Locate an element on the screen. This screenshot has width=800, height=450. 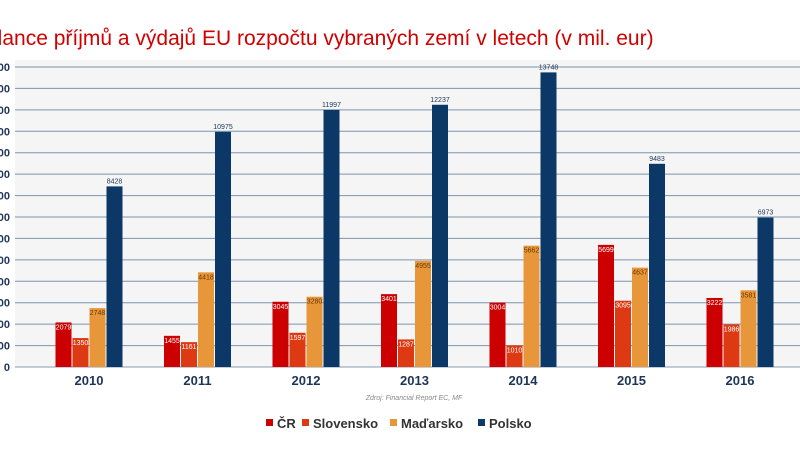
bar-Maďarsko-2016 is located at coordinates (748, 328).